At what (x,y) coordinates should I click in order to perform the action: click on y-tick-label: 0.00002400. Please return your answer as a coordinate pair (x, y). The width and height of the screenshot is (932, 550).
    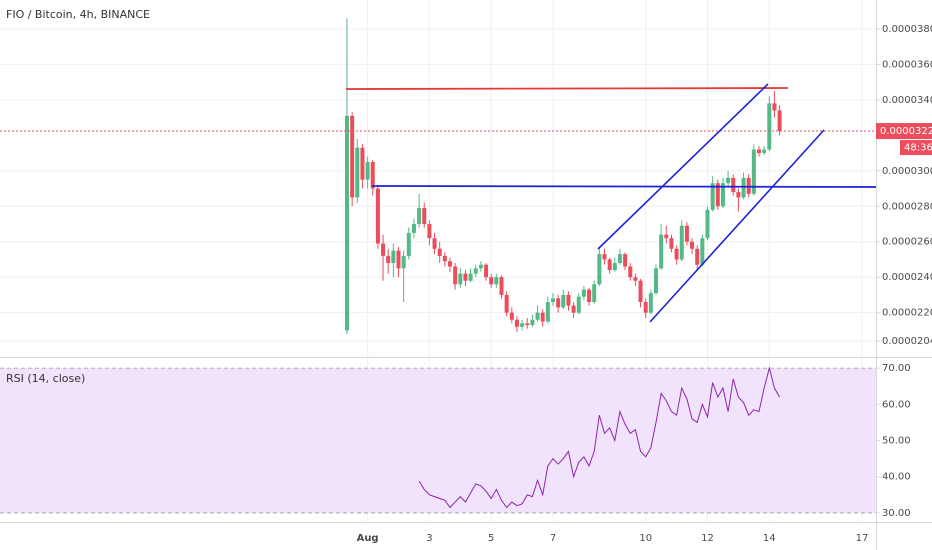
    Looking at the image, I should click on (907, 277).